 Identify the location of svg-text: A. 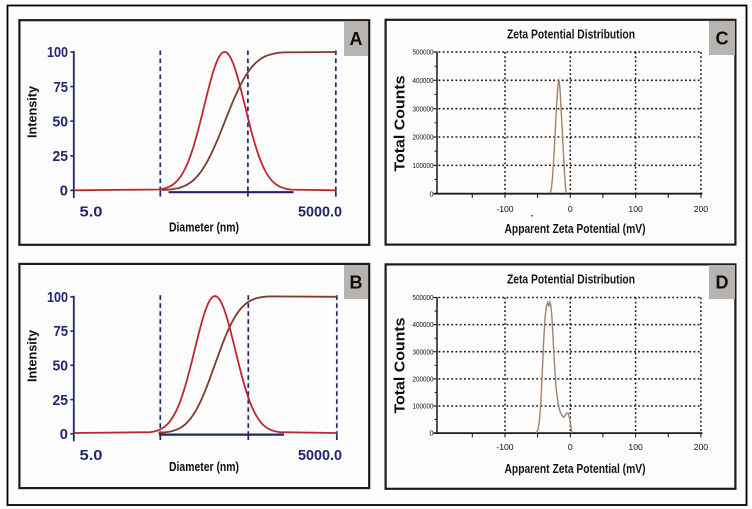
(356, 39).